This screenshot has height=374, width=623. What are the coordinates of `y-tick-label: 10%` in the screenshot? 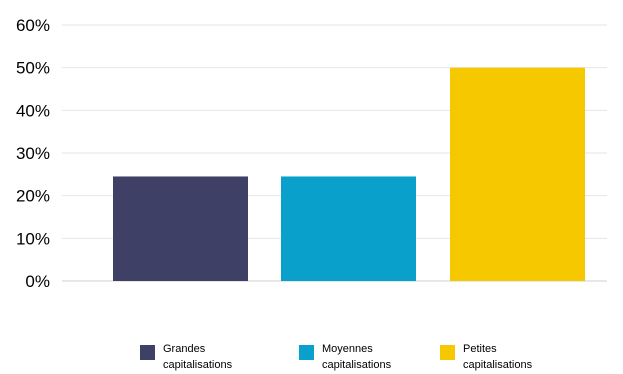 It's located at (33, 238).